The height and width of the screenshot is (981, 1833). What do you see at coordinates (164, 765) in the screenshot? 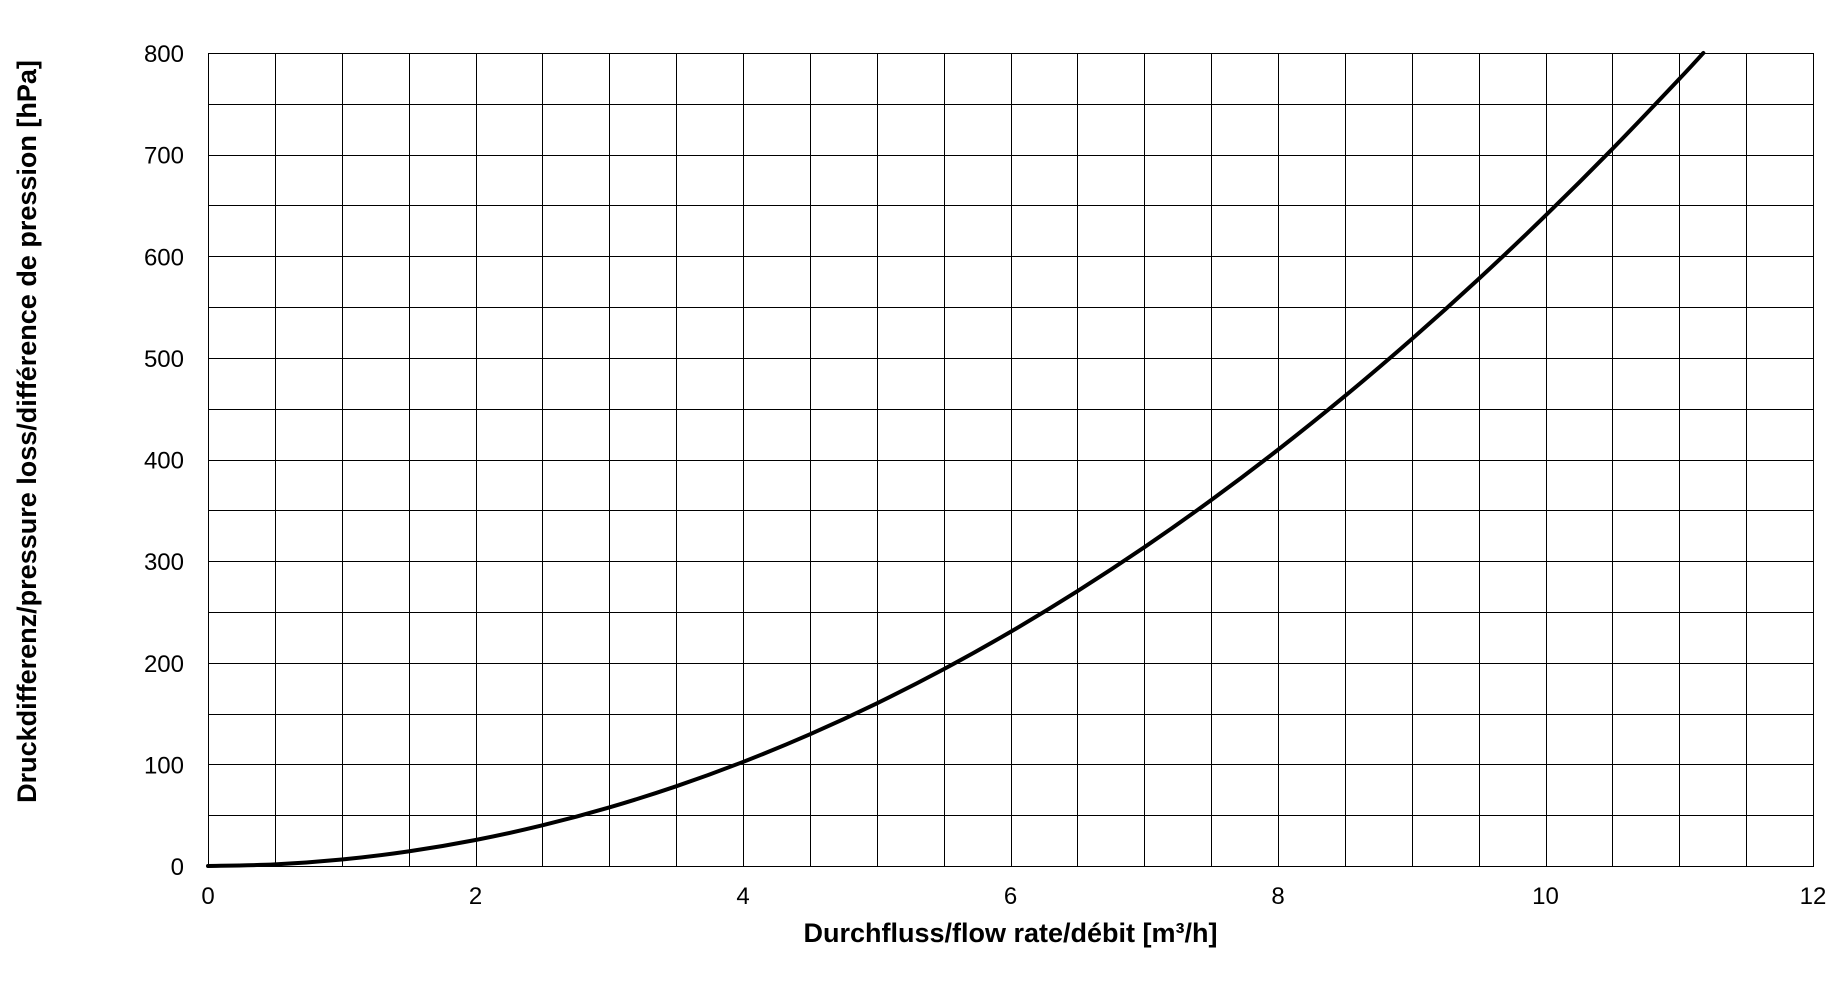
I see `y-tick-label: 100` at bounding box center [164, 765].